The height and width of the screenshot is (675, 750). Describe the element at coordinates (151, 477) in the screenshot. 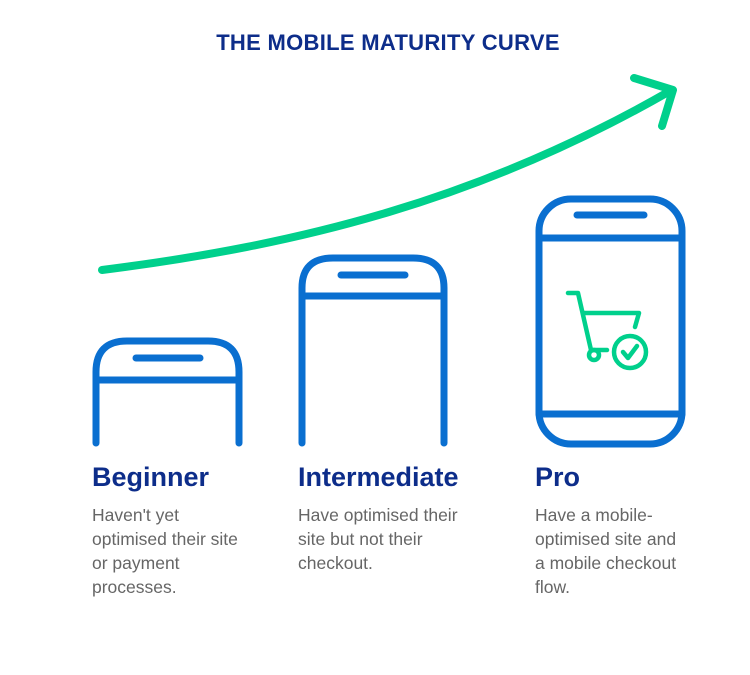

I see `stage-label-beginner: Beginner` at that location.